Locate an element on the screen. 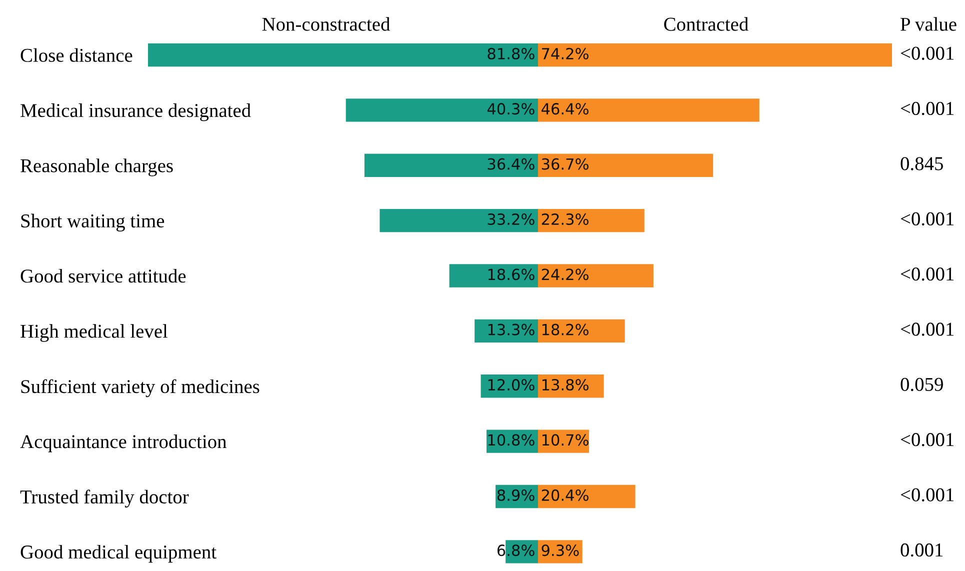  data-label: 74.2% is located at coordinates (565, 54).